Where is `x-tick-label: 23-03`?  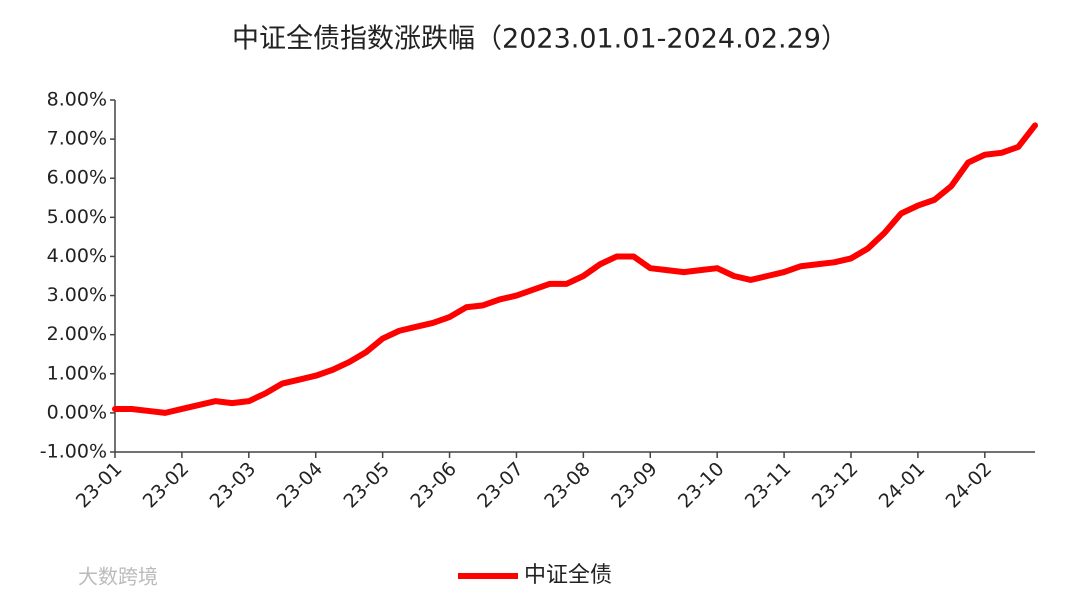 x-tick-label: 23-03 is located at coordinates (233, 485).